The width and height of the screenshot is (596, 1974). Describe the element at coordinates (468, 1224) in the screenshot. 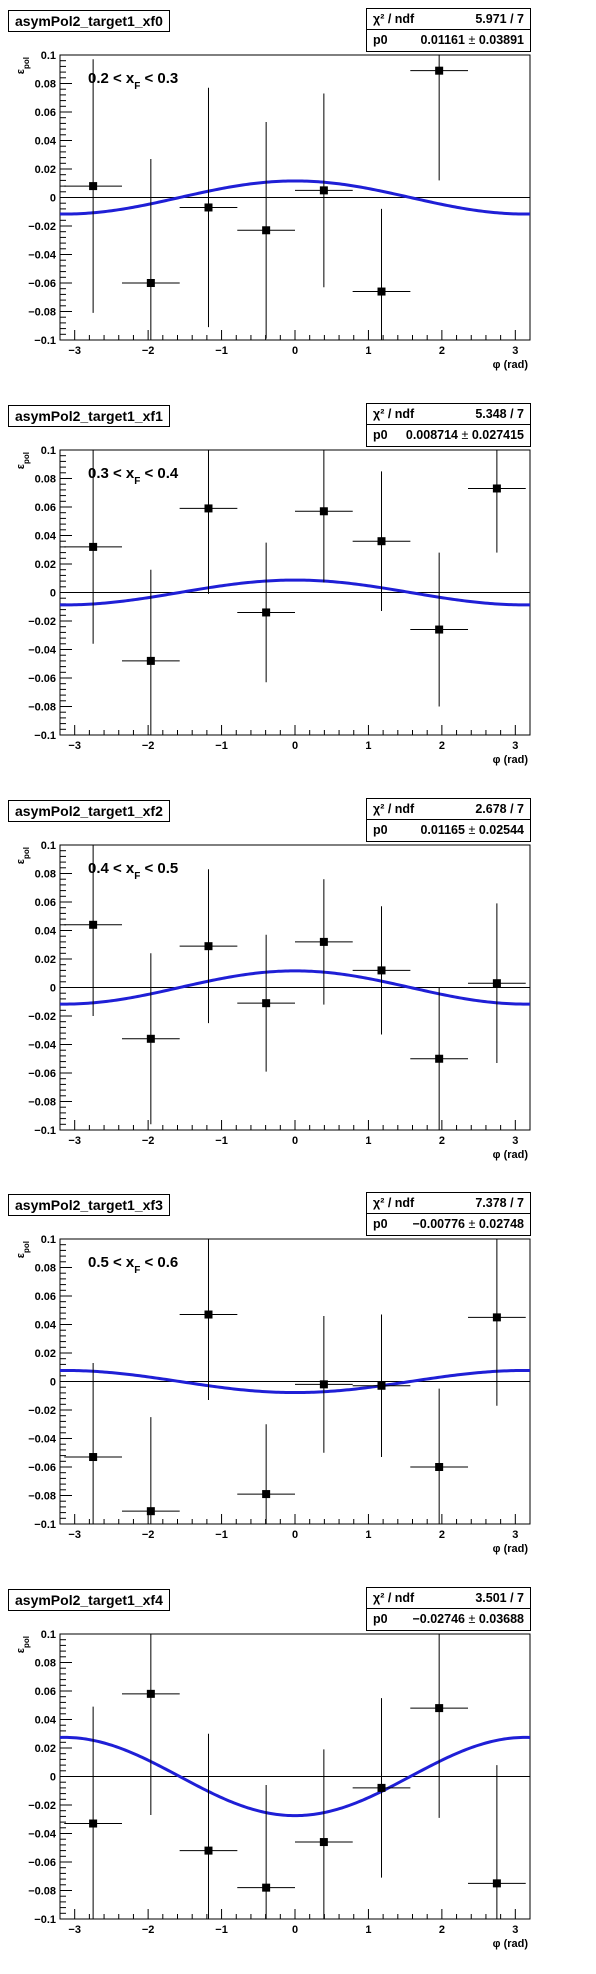

I see `param-value: −0.00776 ± 0.02748` at that location.